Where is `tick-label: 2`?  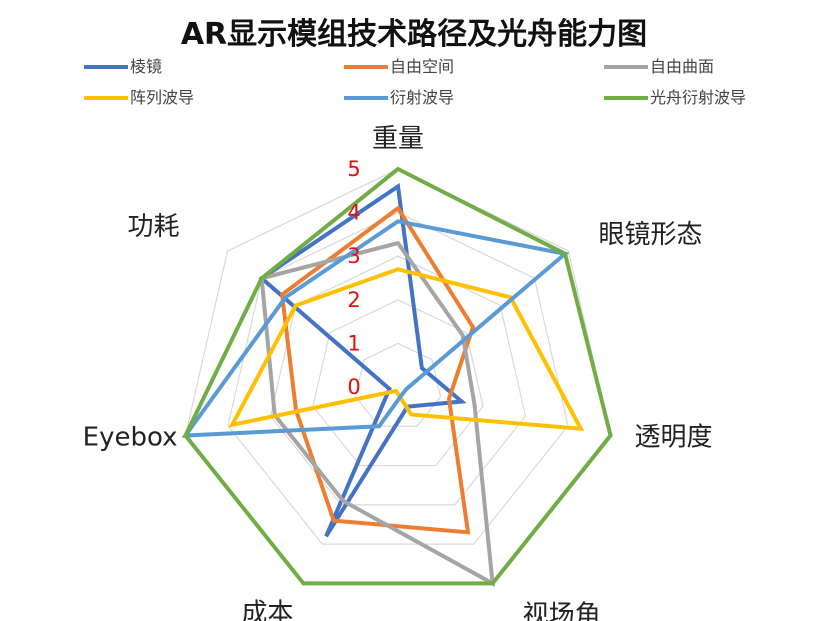 tick-label: 2 is located at coordinates (353, 300).